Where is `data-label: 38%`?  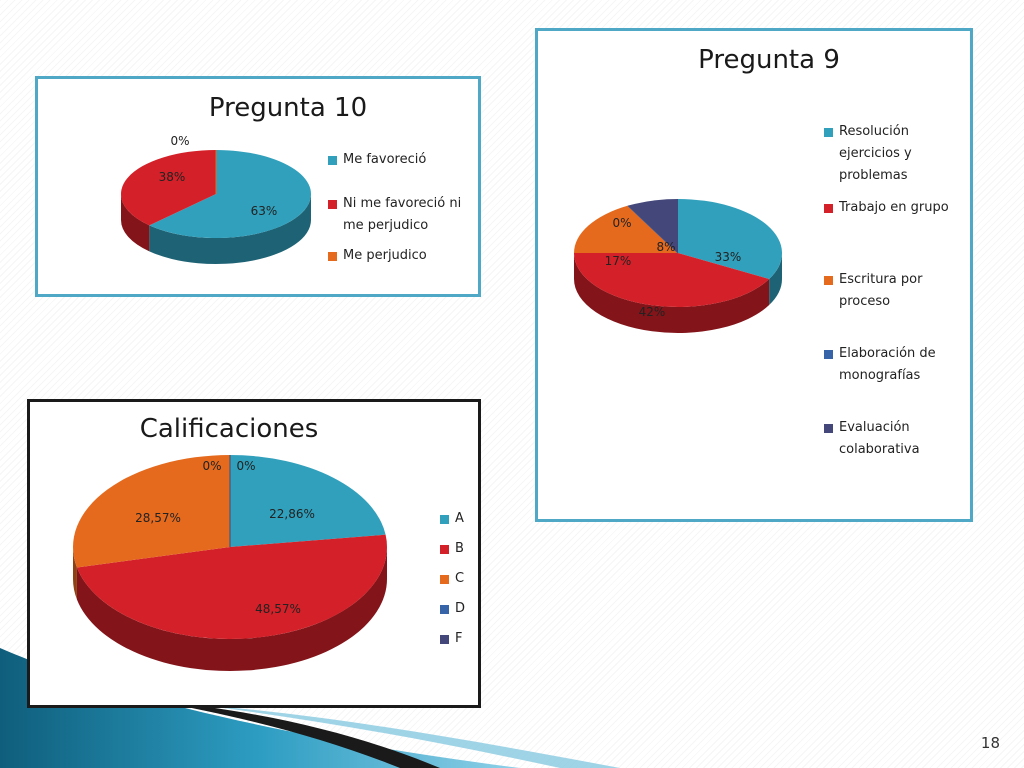
data-label: 38% is located at coordinates (172, 177).